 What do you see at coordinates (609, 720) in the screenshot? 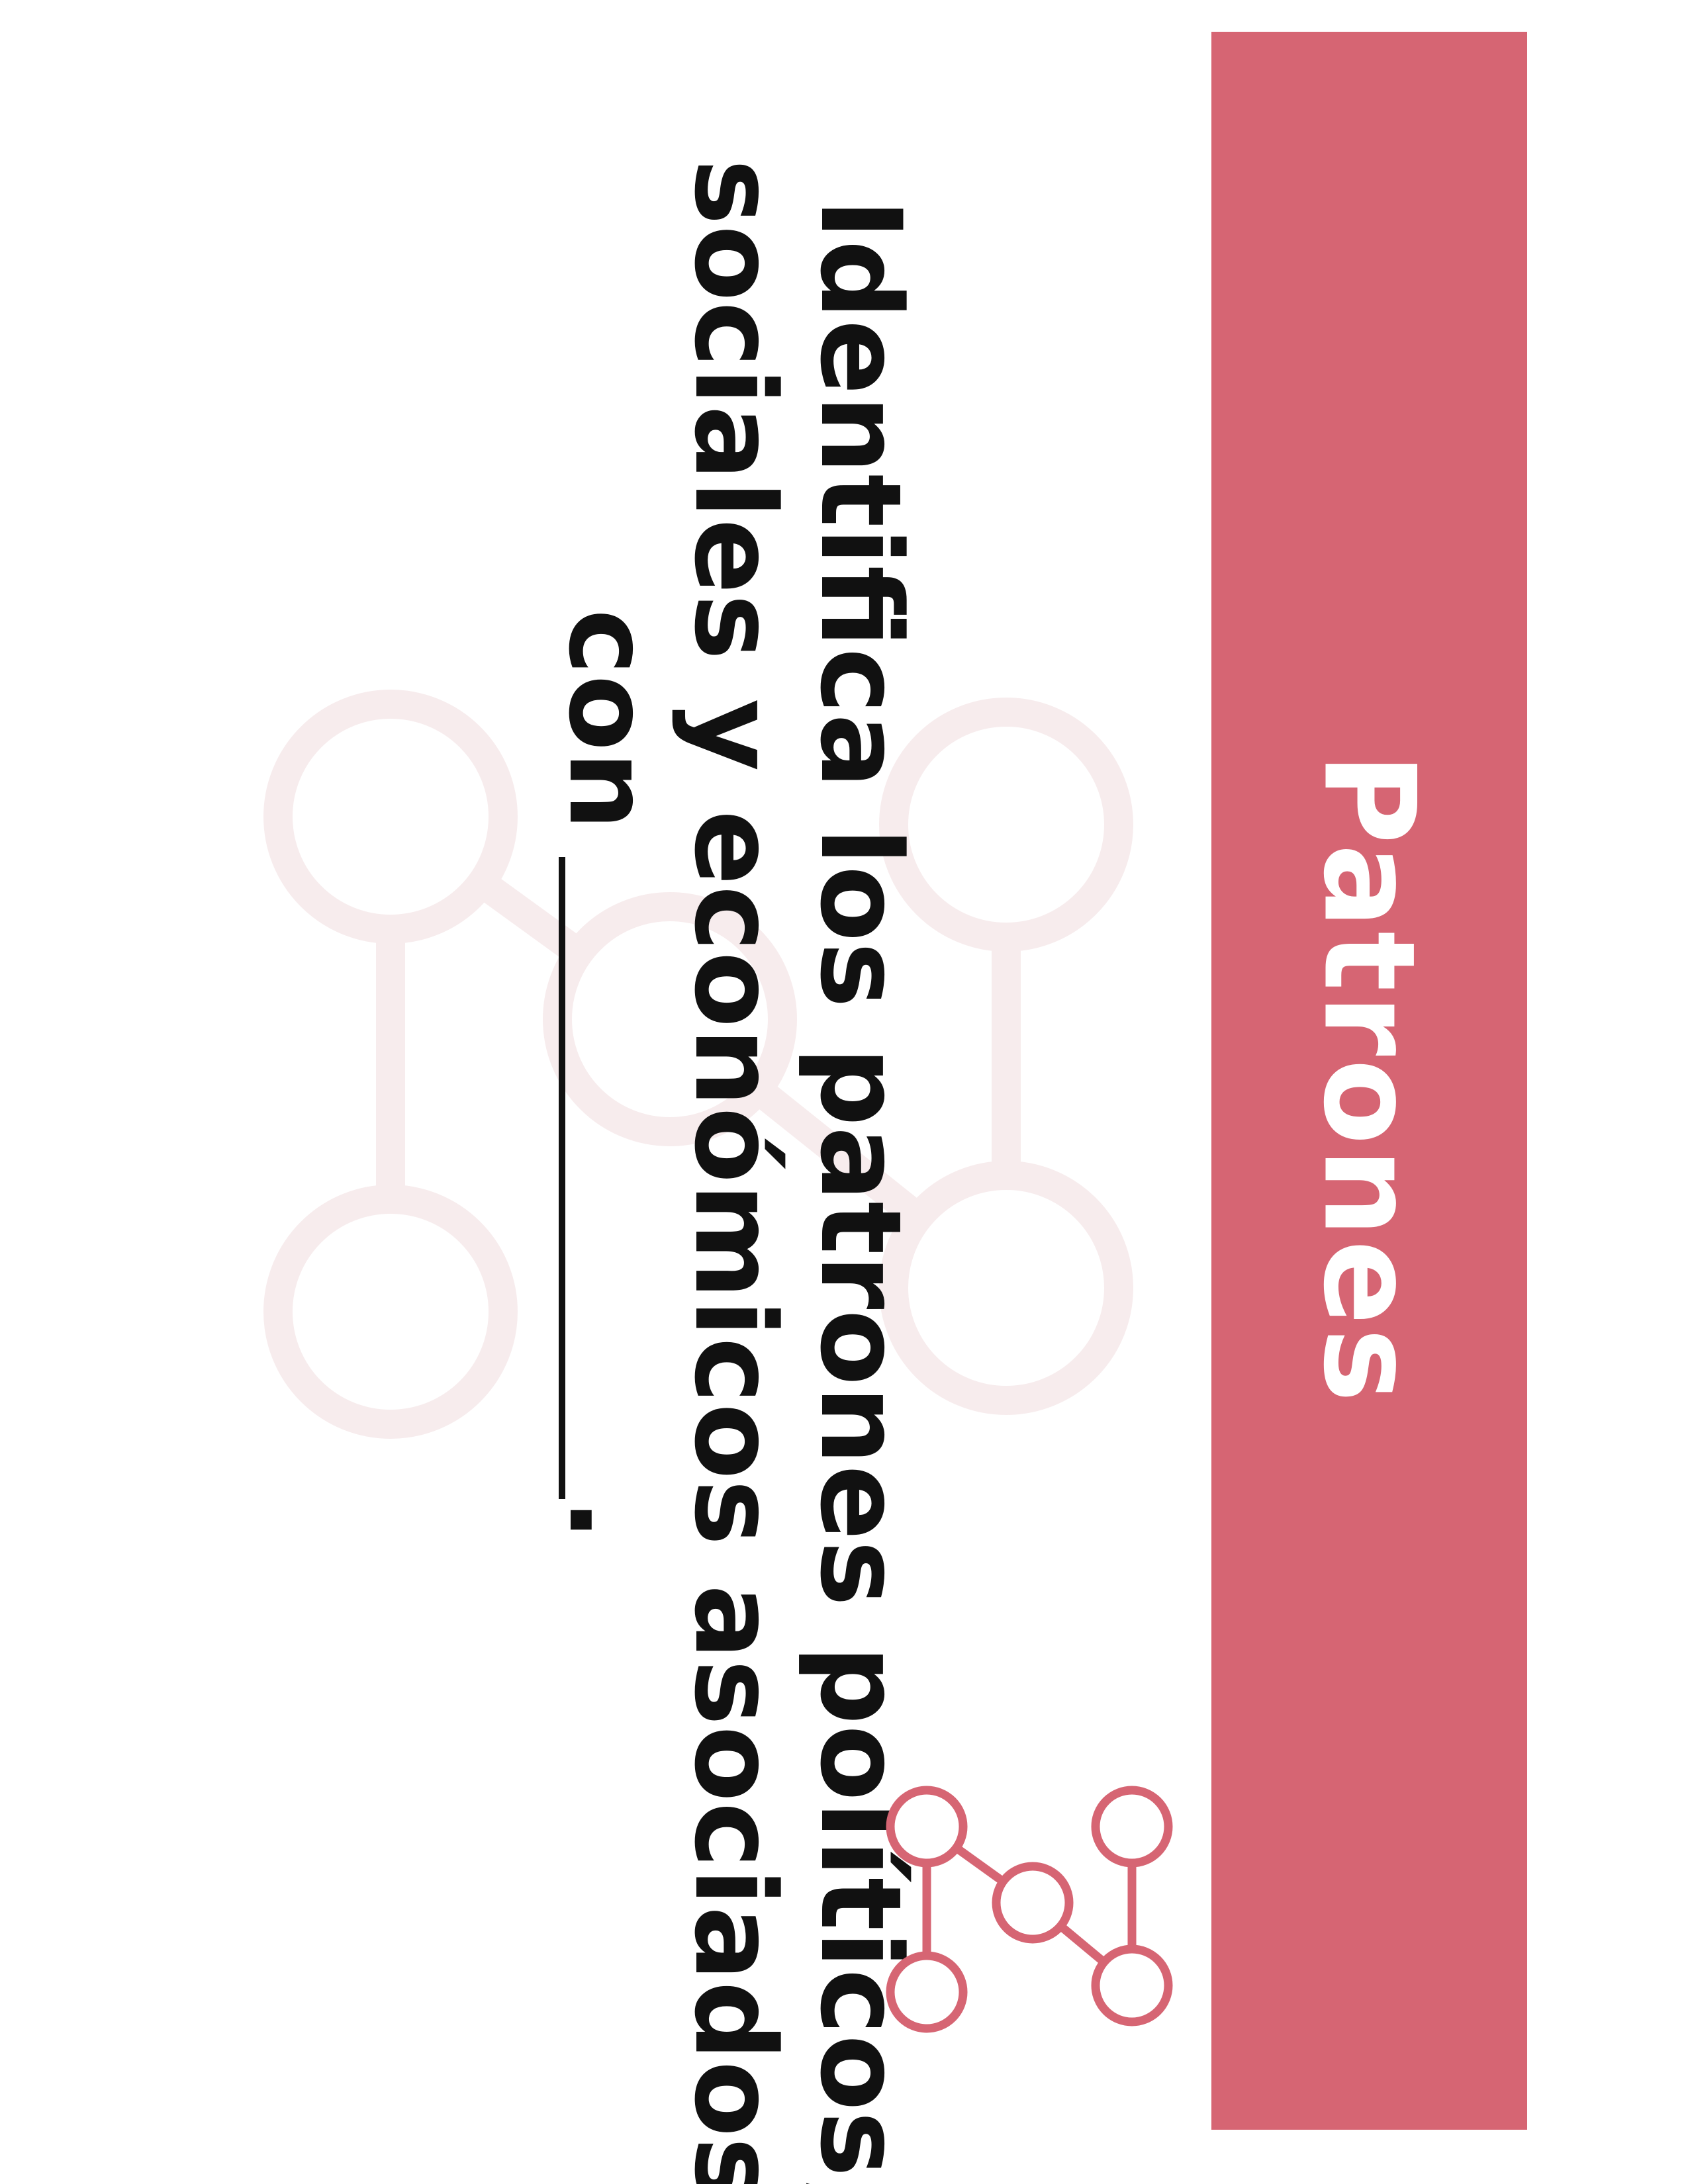
I see `prompt-line-3-start: con` at bounding box center [609, 720].